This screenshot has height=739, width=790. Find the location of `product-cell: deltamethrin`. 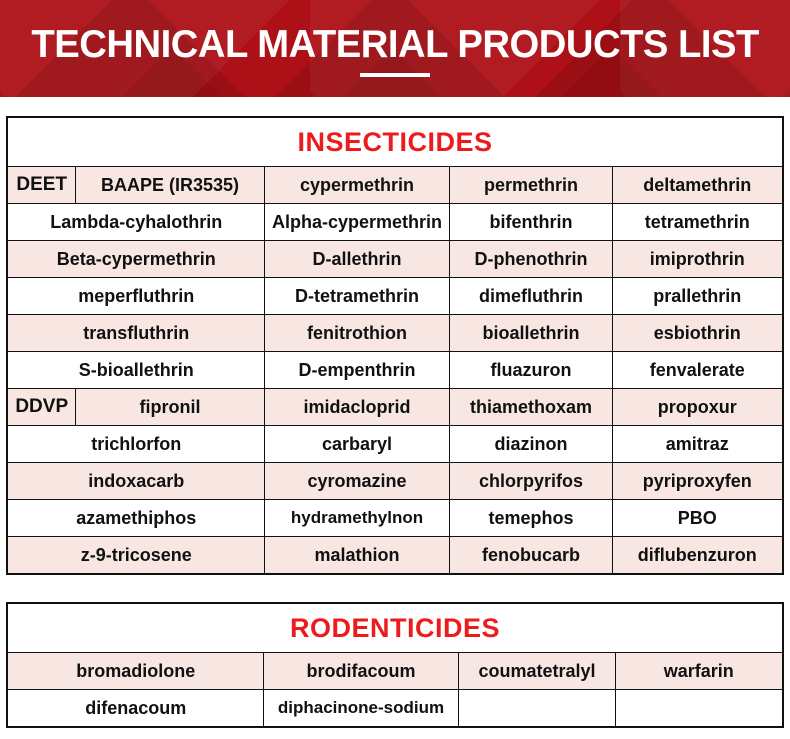

product-cell: deltamethrin is located at coordinates (697, 185).